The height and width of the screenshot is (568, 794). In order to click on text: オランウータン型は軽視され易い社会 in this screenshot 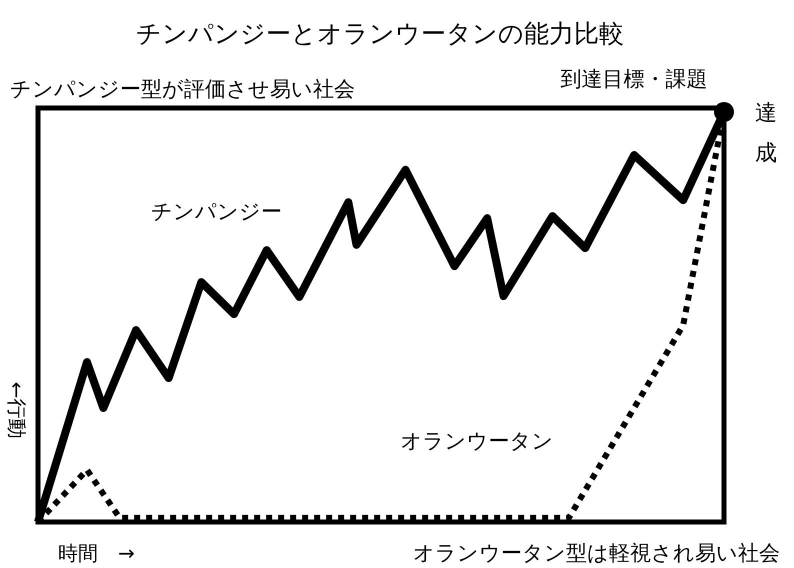, I will do `click(596, 553)`.